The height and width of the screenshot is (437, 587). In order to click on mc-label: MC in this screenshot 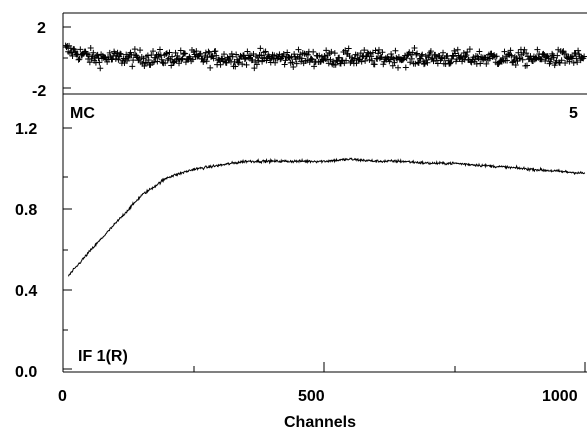, I will do `click(82, 113)`.